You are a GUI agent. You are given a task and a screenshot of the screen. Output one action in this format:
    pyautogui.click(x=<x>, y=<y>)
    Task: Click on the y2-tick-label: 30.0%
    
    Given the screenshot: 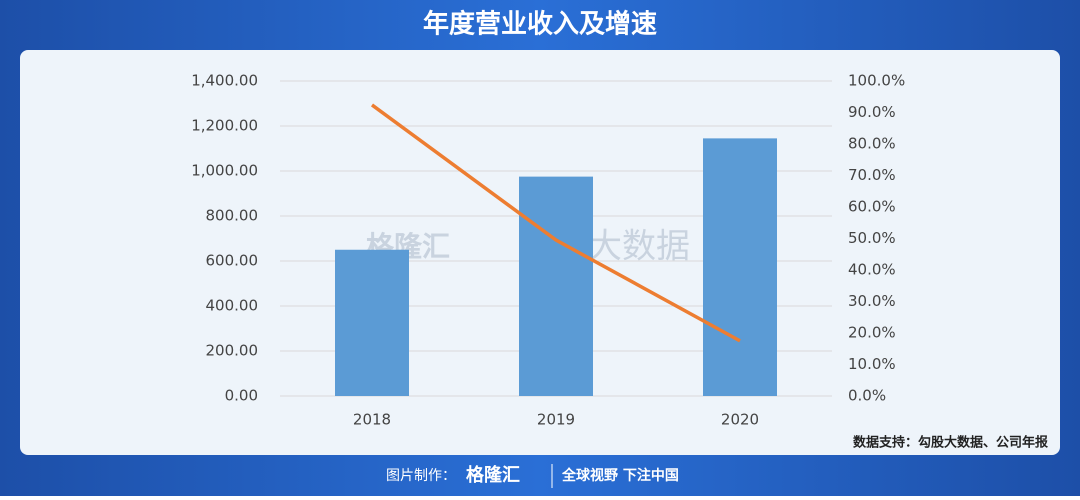 What is the action you would take?
    pyautogui.click(x=872, y=301)
    